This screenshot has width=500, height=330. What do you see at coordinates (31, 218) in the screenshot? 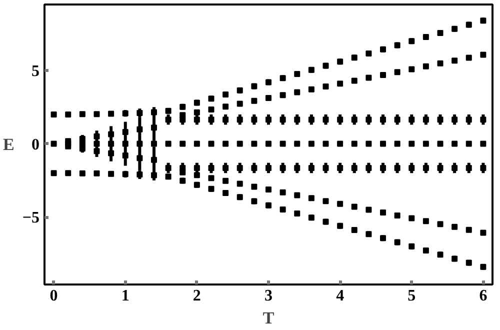
I see `y-tick-label: −5` at bounding box center [31, 218].